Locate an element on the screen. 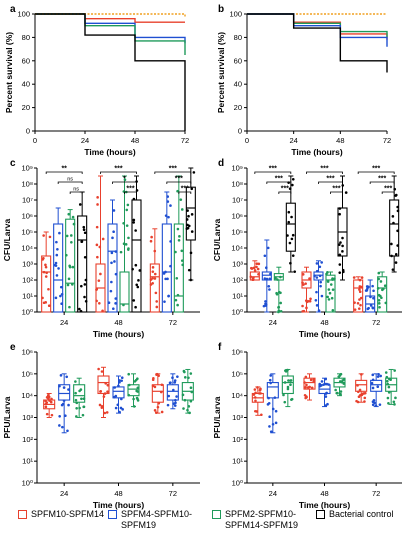  panel-d-x-tick-label: 24 is located at coordinates (273, 322).